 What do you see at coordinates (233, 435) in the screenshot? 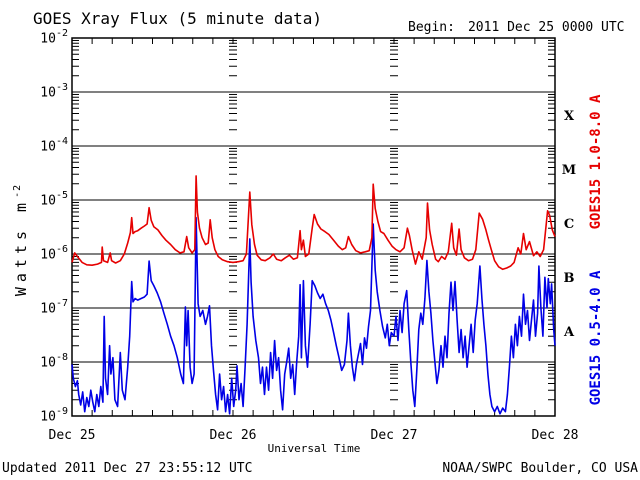
I see `x-tick-label: Dec 26` at bounding box center [233, 435].